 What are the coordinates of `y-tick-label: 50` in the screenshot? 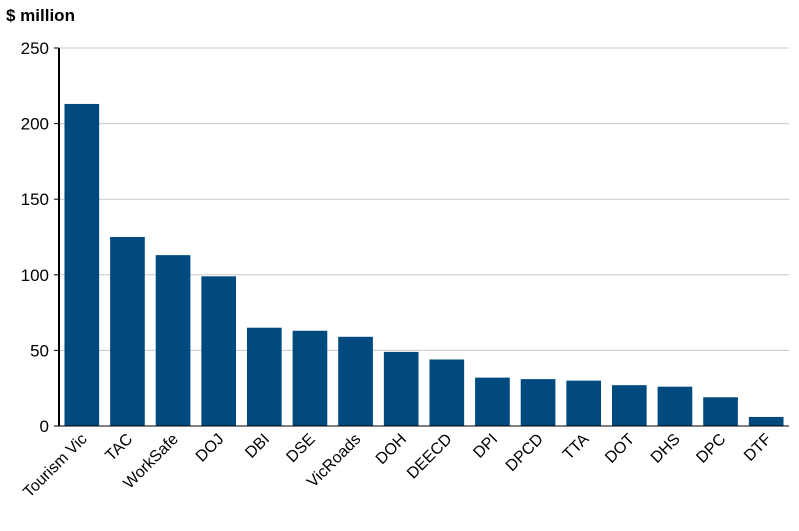 It's located at (39, 350).